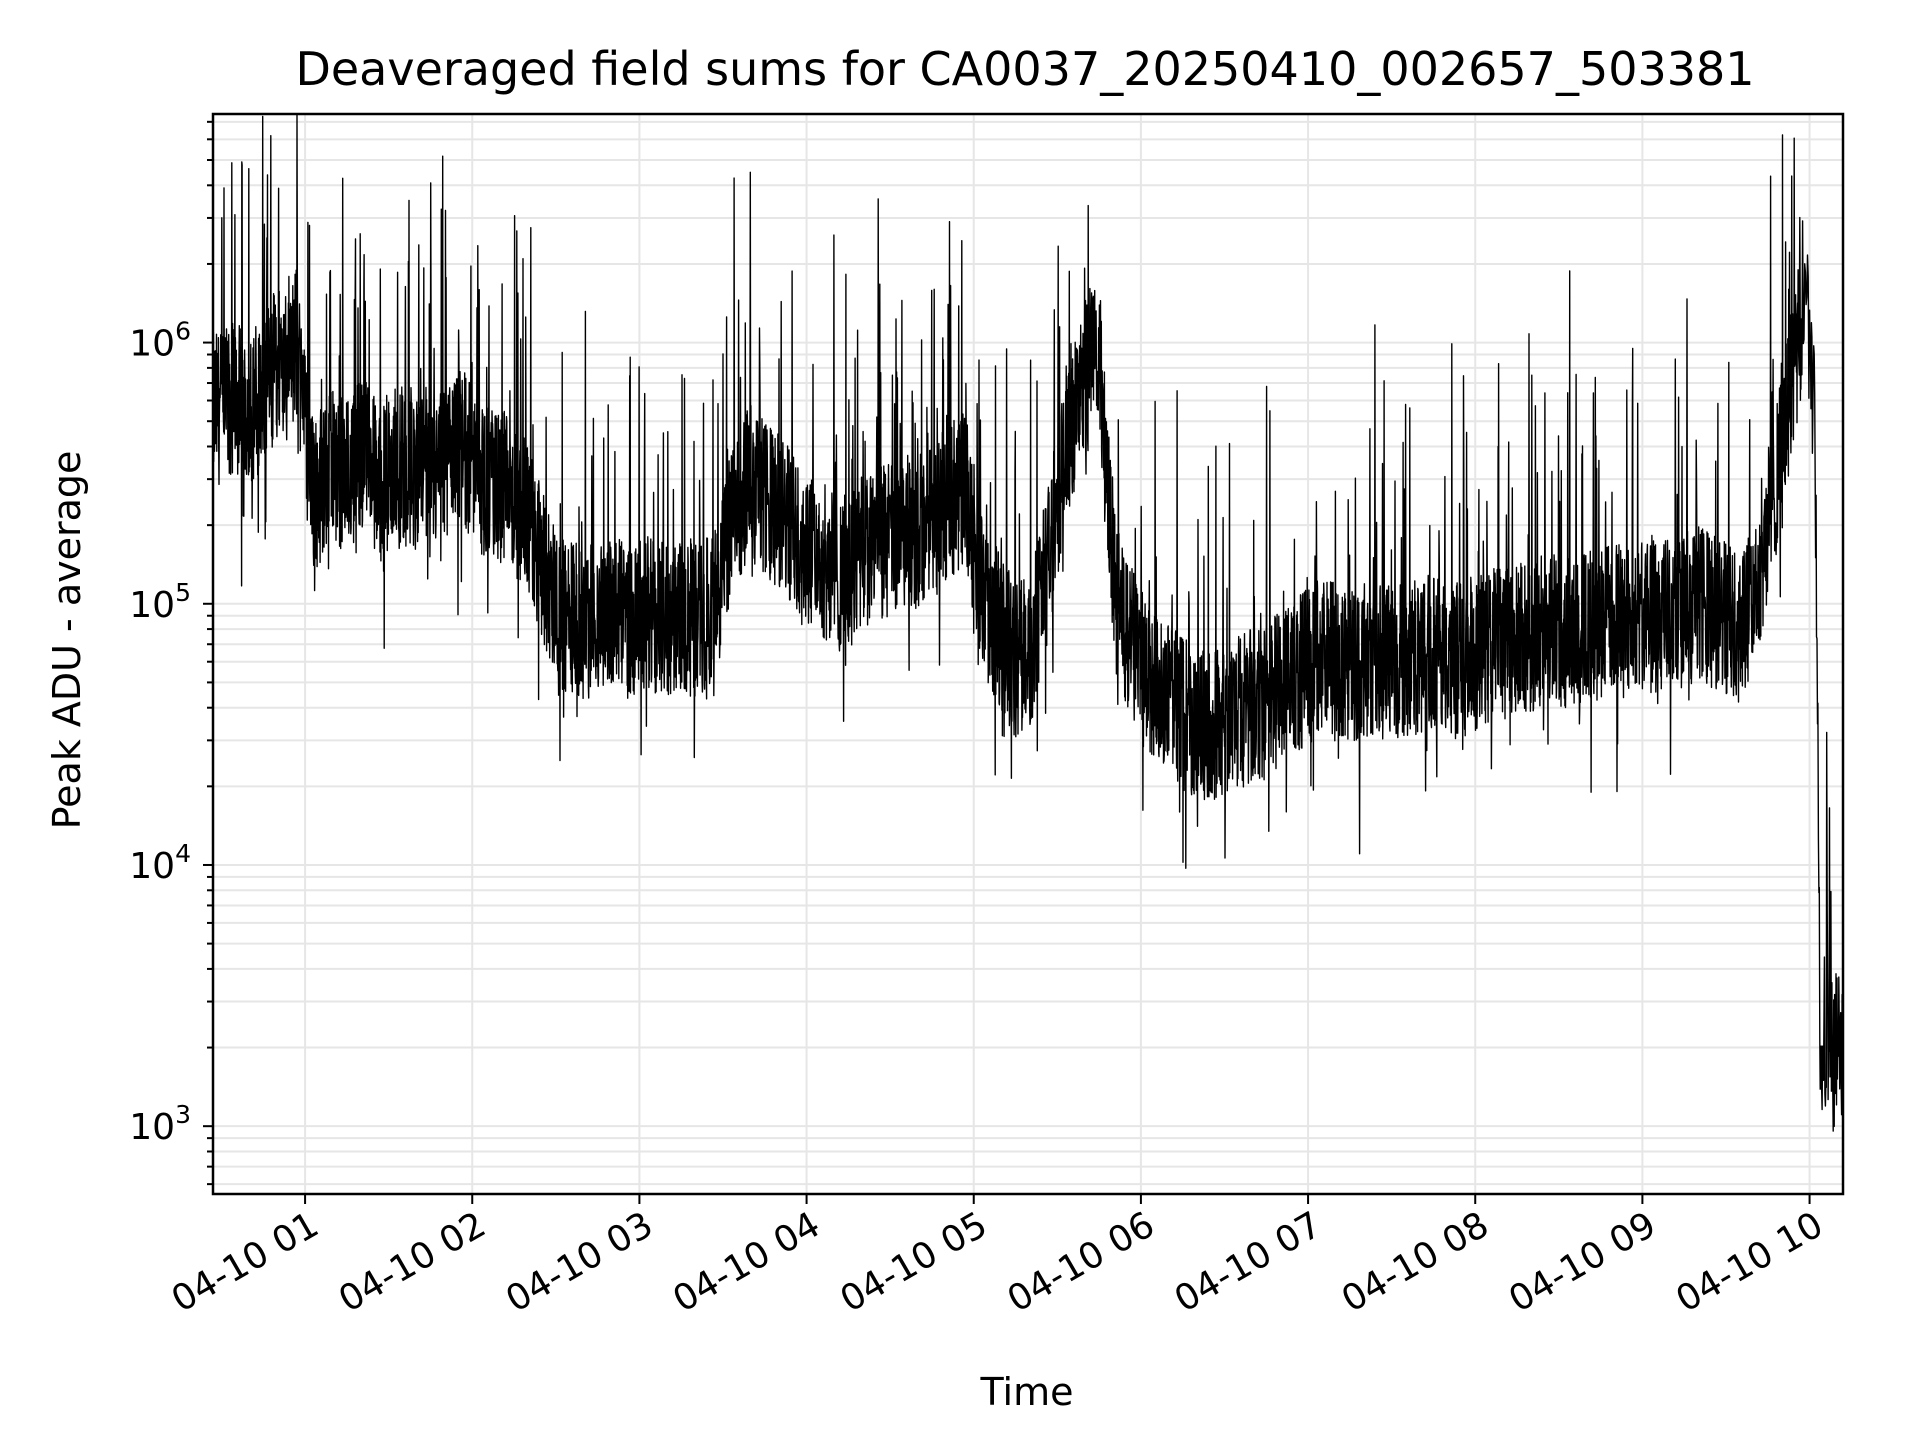 This screenshot has height=1440, width=1920. What do you see at coordinates (160, 733) in the screenshot?
I see `y-tick-labels: 10³ 10⁴ 10⁵ 10⁶` at bounding box center [160, 733].